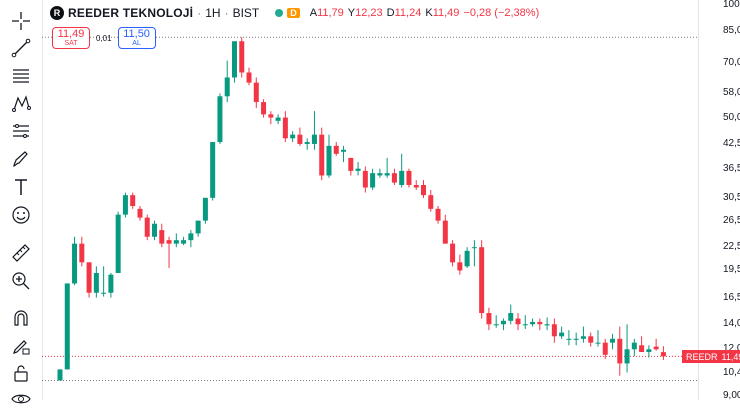  Describe the element at coordinates (21, 21) in the screenshot. I see `crosshair-icon` at that location.